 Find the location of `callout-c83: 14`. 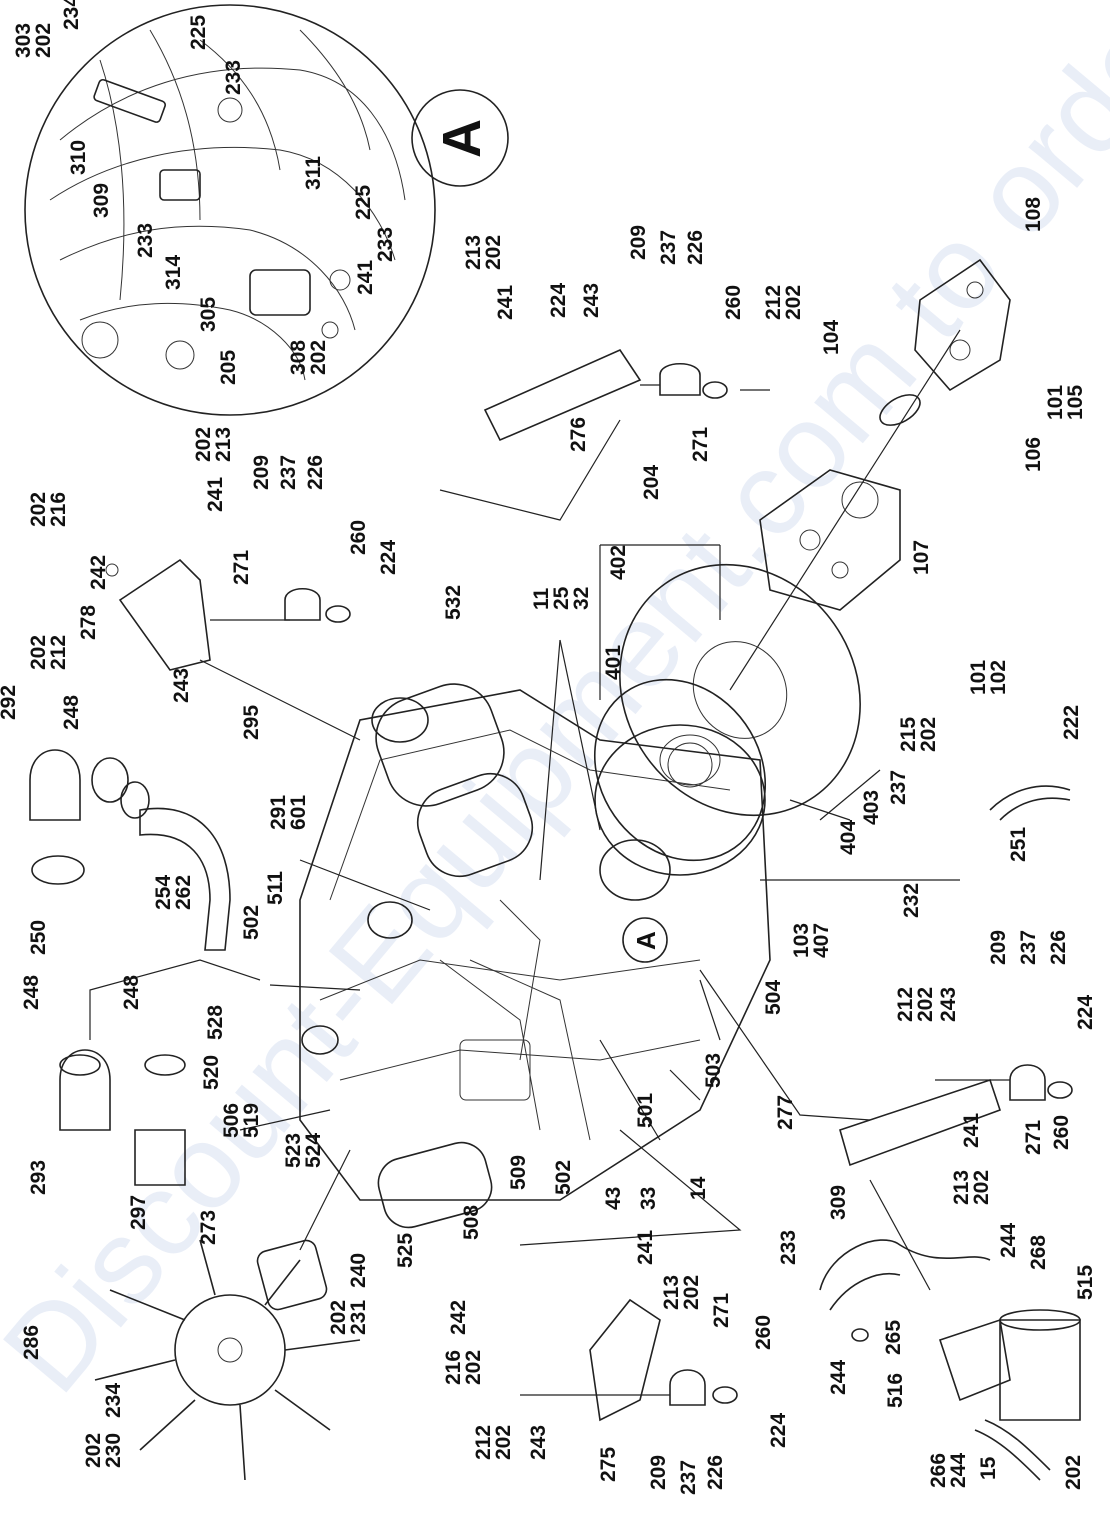

callout-c83: 14 is located at coordinates (698, 1188).